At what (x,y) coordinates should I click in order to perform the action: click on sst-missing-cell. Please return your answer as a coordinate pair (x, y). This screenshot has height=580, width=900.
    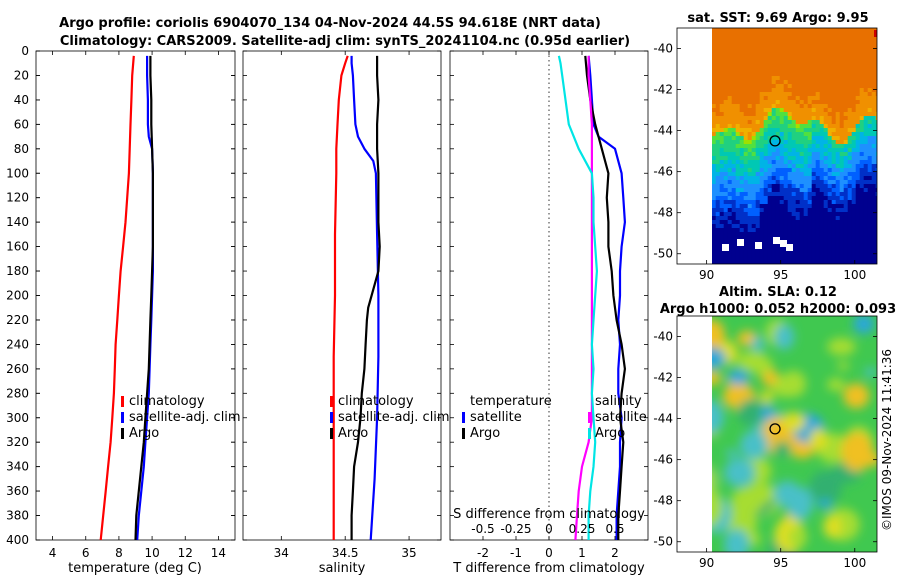
    Looking at the image, I should click on (740, 242).